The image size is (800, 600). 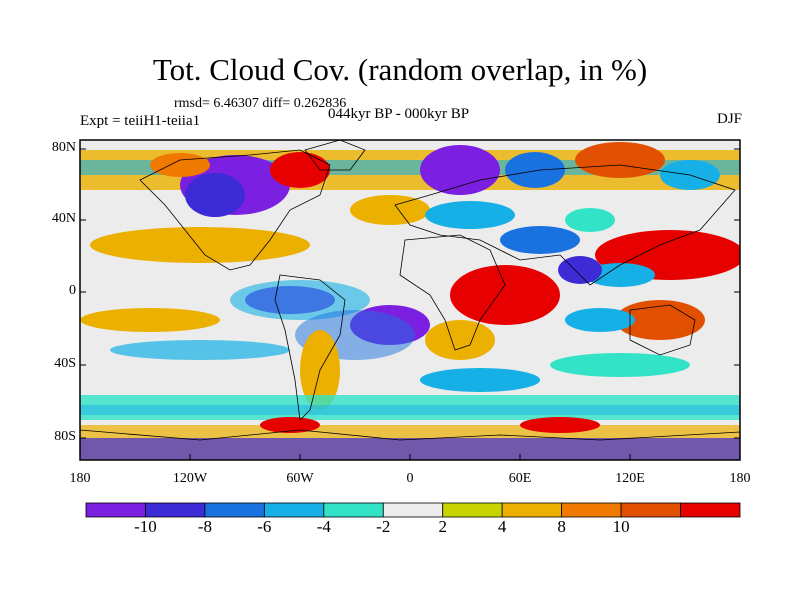 I want to click on colorbar-label: 4, so click(x=502, y=526).